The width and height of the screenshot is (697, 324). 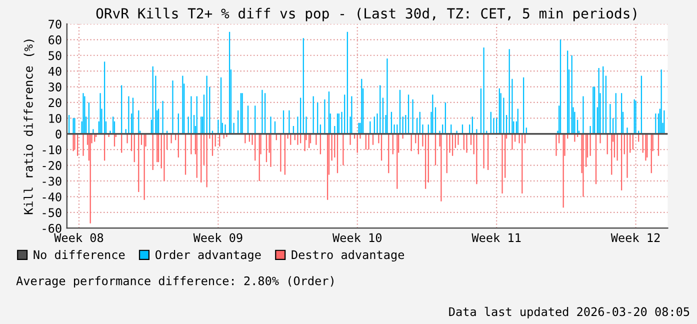 What do you see at coordinates (496, 237) in the screenshot?
I see `x-tick-label: Week 11` at bounding box center [496, 237].